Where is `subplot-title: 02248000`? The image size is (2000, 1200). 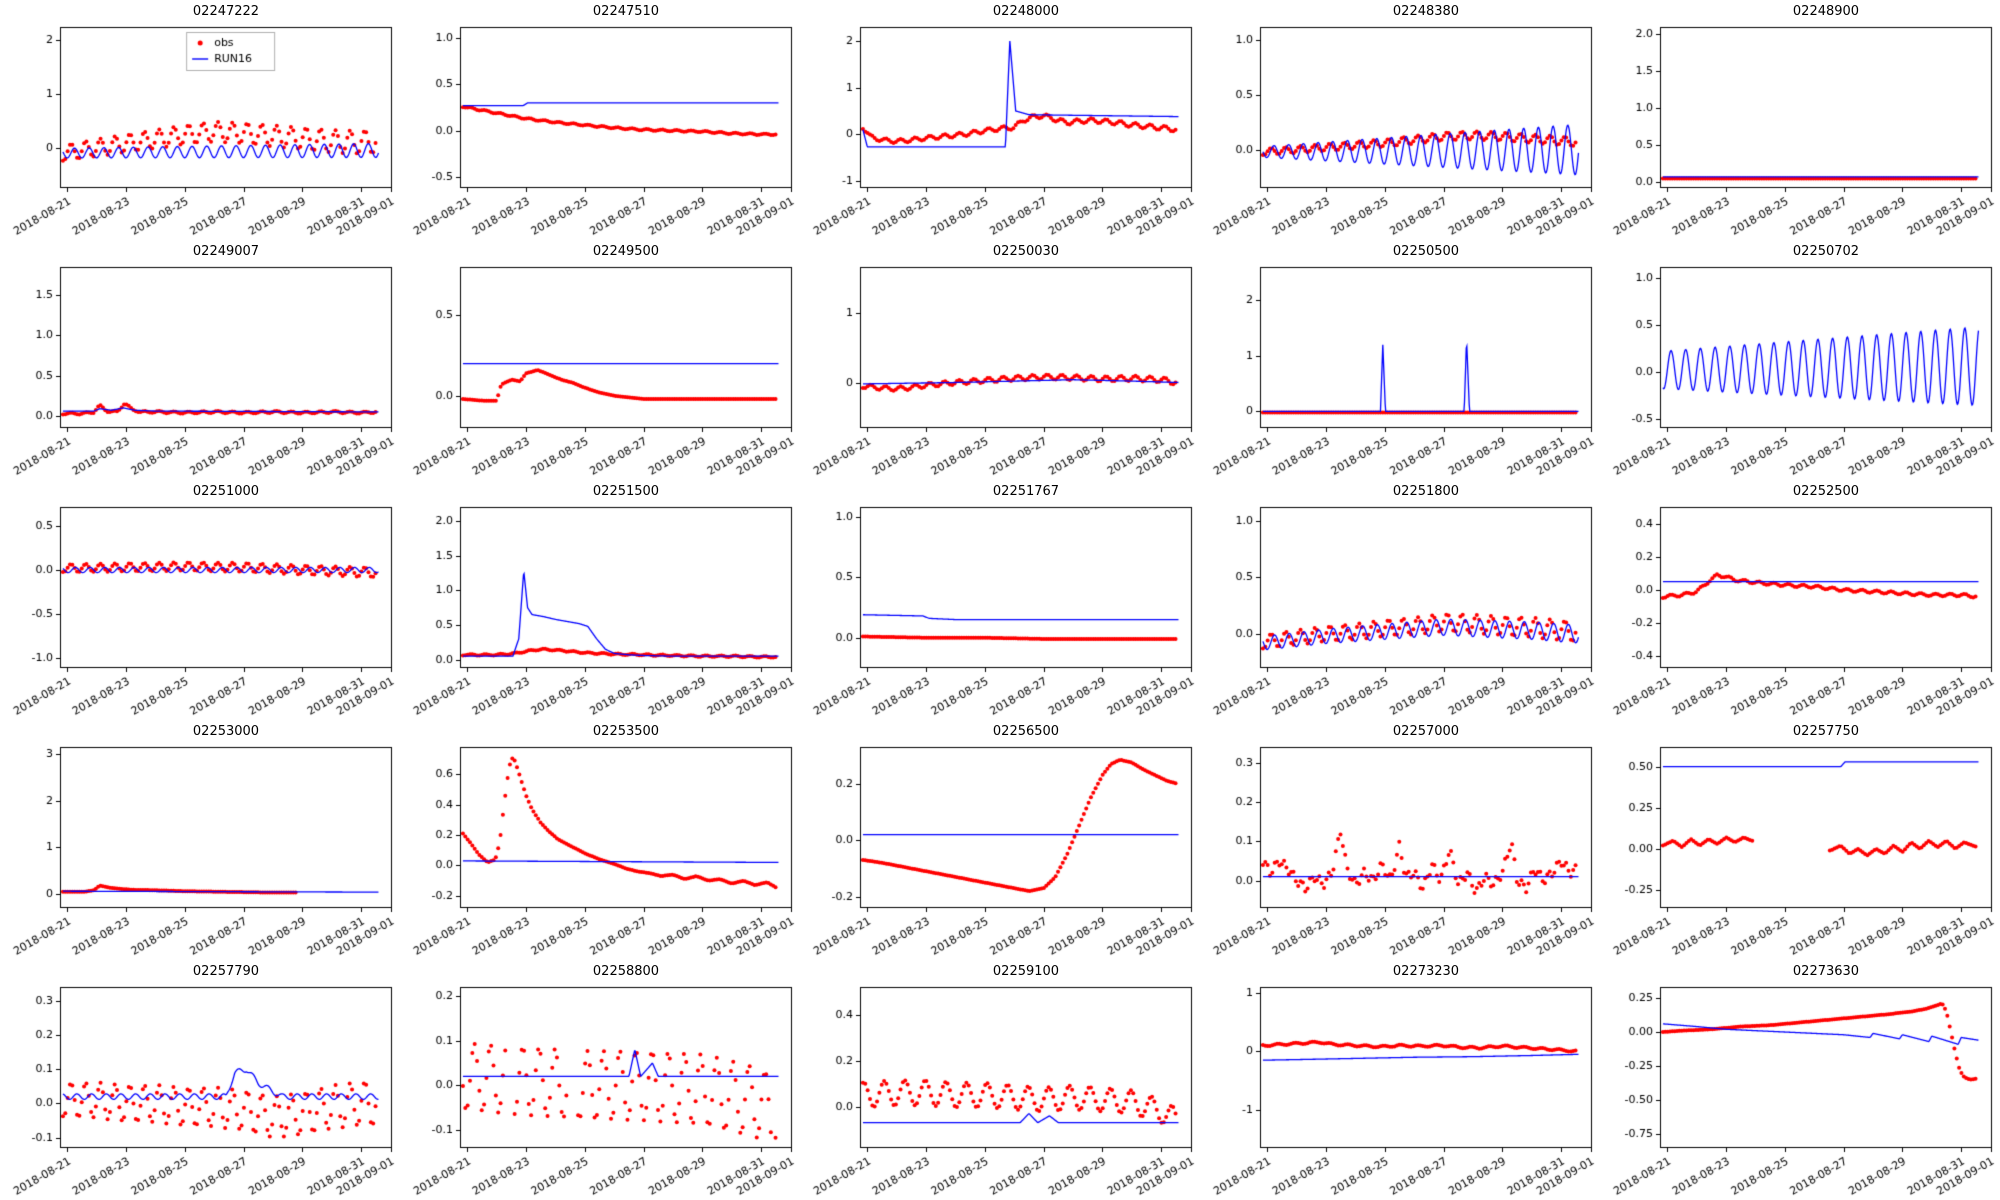 subplot-title: 02248000 is located at coordinates (1026, 11).